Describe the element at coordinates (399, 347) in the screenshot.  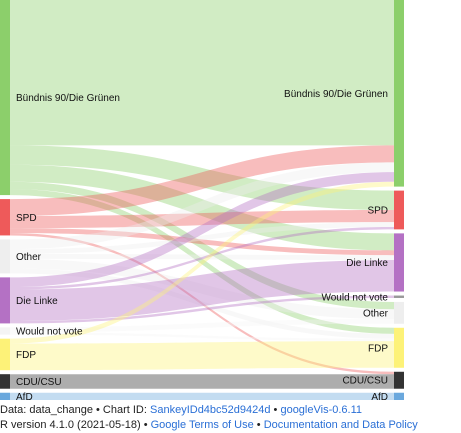
I see `sankey-node-R_fdp` at that location.